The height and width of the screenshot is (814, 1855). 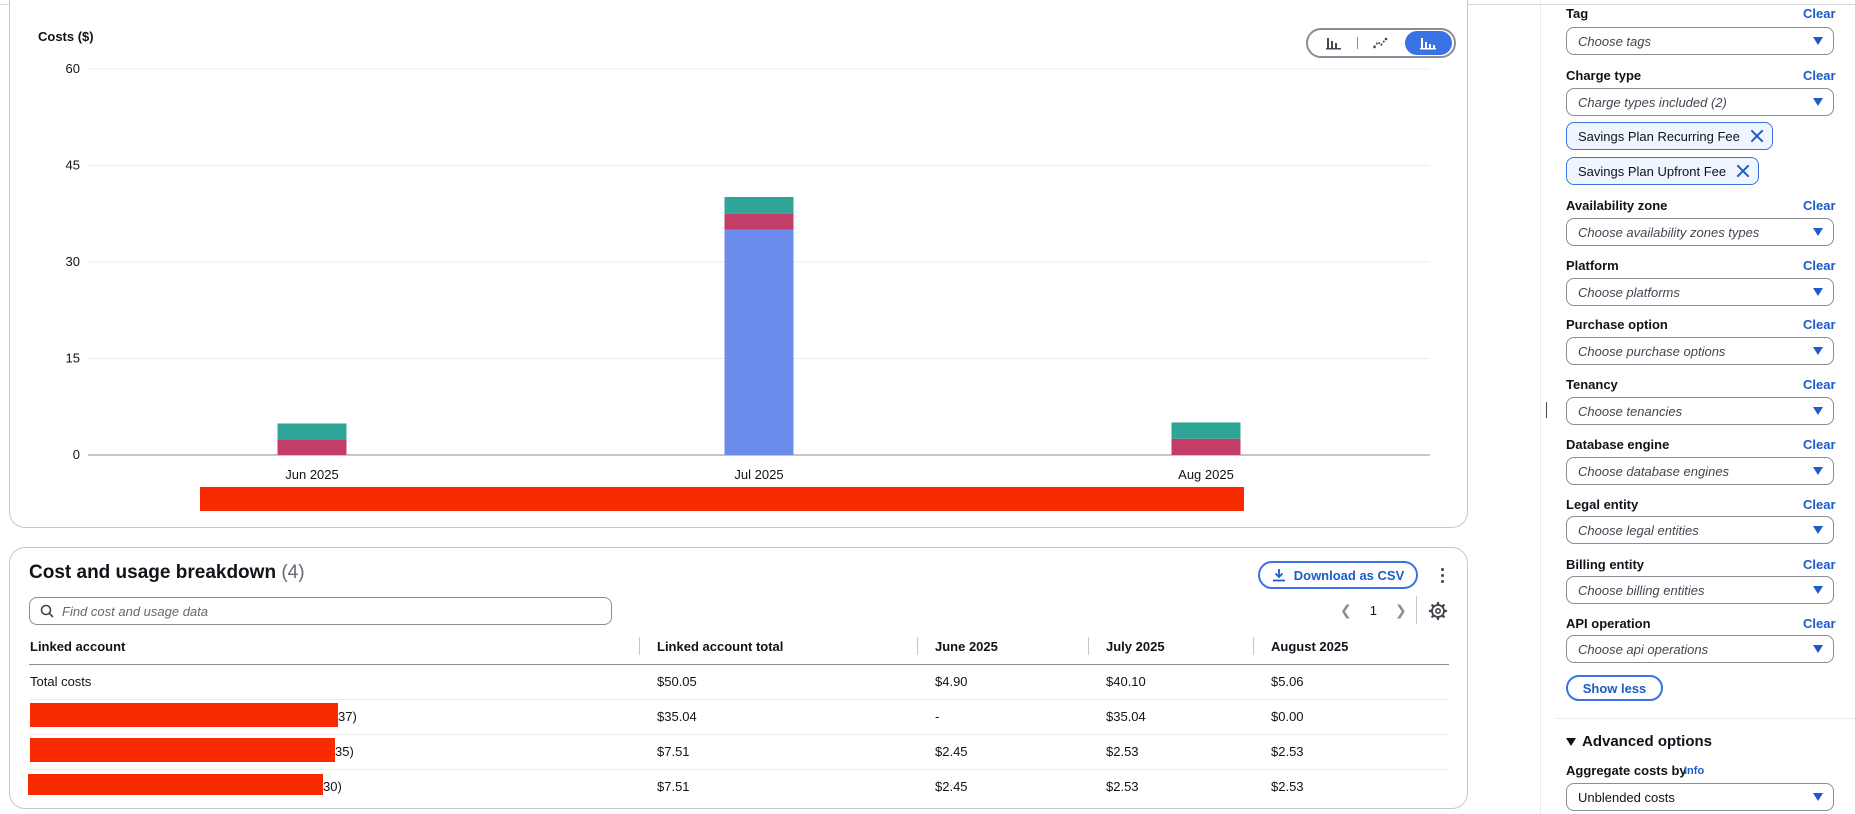 What do you see at coordinates (1287, 681) in the screenshot?
I see `row-total-aug: $5.06` at bounding box center [1287, 681].